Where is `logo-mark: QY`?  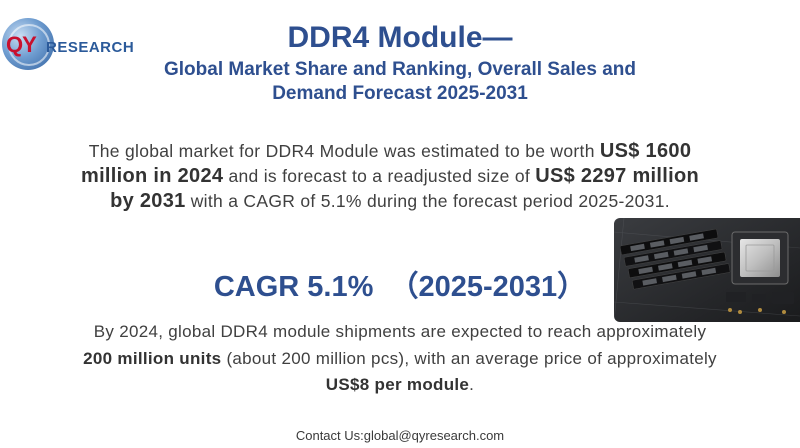 logo-mark: QY is located at coordinates (21, 44).